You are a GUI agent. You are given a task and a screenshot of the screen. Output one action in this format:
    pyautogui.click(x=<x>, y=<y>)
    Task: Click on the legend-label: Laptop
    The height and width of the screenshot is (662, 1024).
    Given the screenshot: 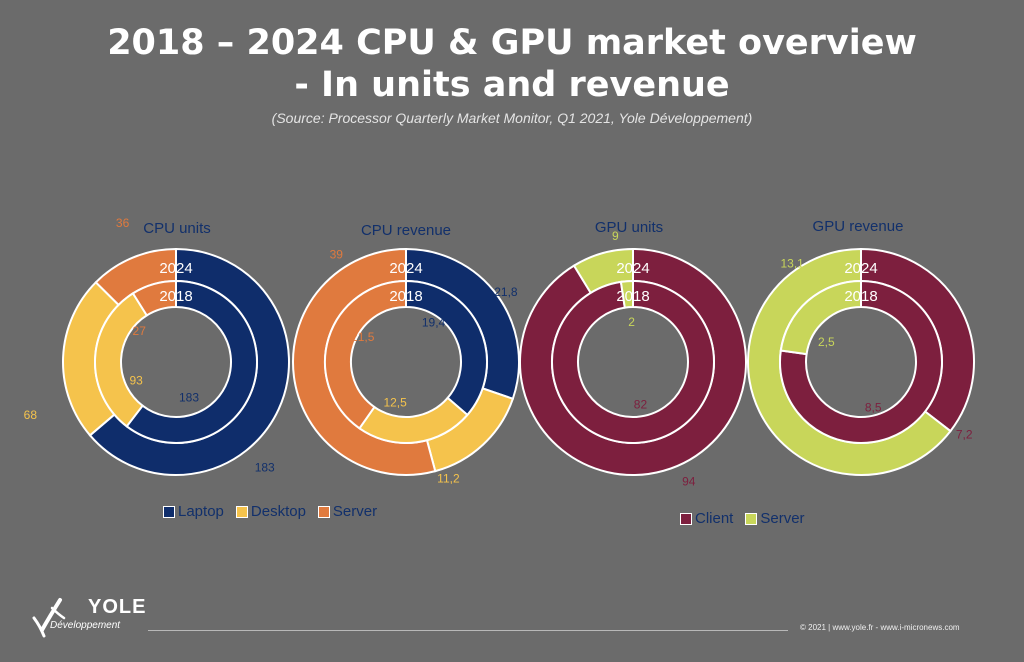 What is the action you would take?
    pyautogui.click(x=201, y=511)
    